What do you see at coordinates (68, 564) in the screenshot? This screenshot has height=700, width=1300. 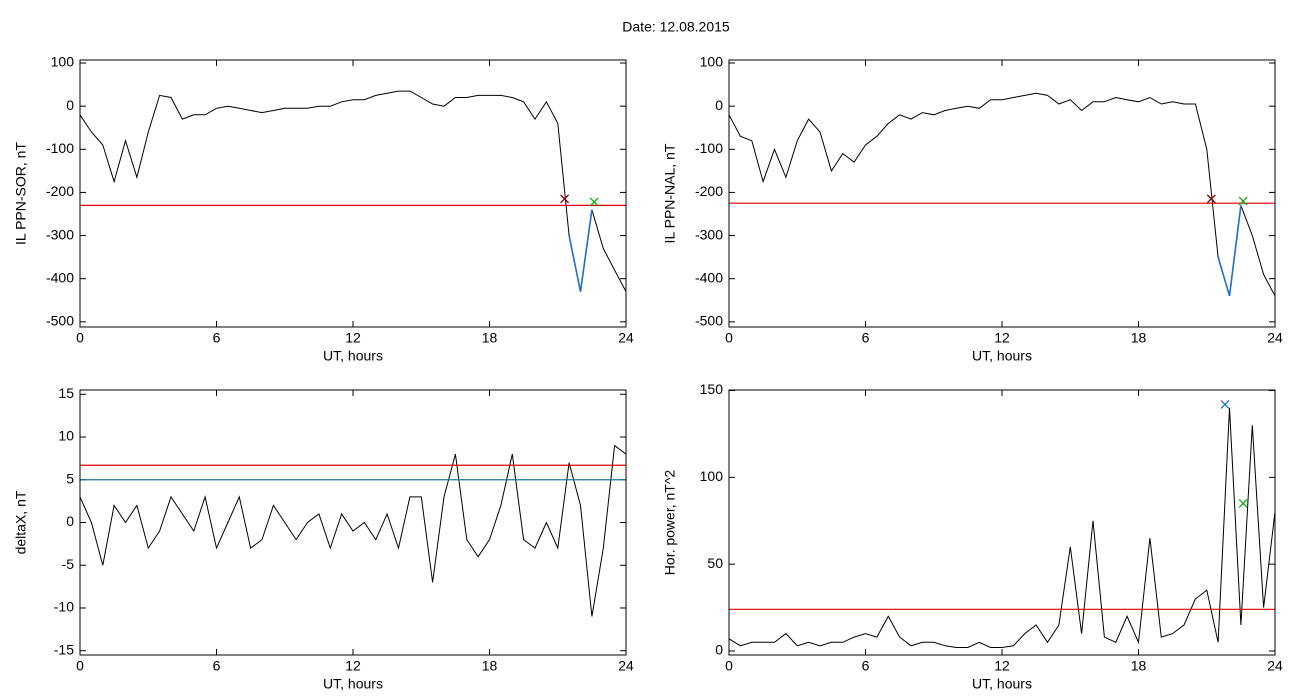 I see `y-tick-label: -5` at bounding box center [68, 564].